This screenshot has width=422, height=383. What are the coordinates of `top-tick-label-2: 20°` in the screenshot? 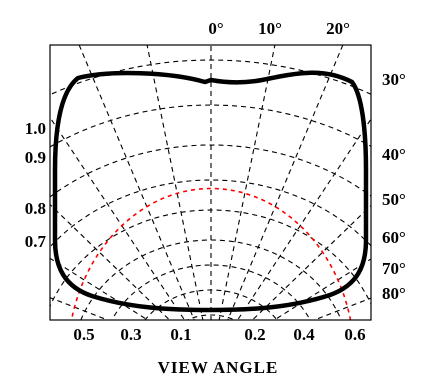 It's located at (338, 28).